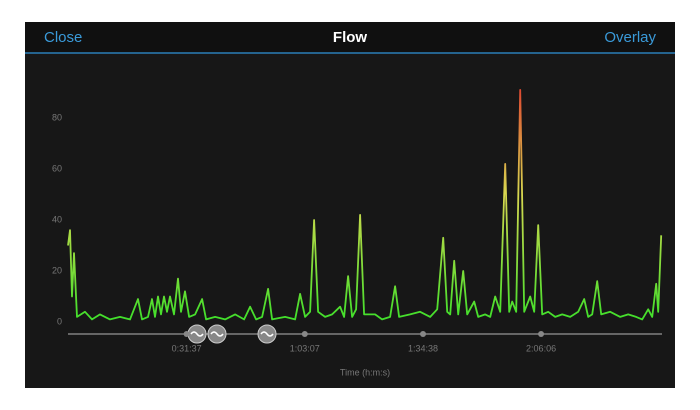 This screenshot has width=700, height=410. Describe the element at coordinates (423, 348) in the screenshot. I see `x-tick-label: 1:34:38` at that location.